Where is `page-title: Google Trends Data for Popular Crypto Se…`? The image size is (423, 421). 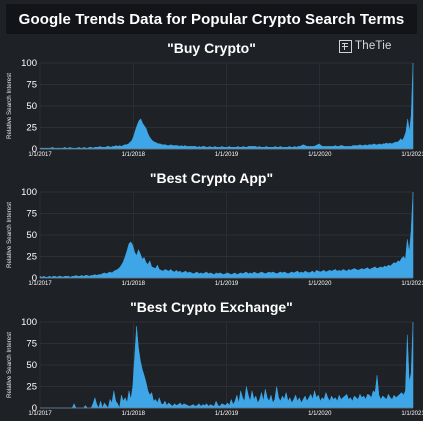 page-title: Google Trends Data for Popular Crypto Se… is located at coordinates (211, 19).